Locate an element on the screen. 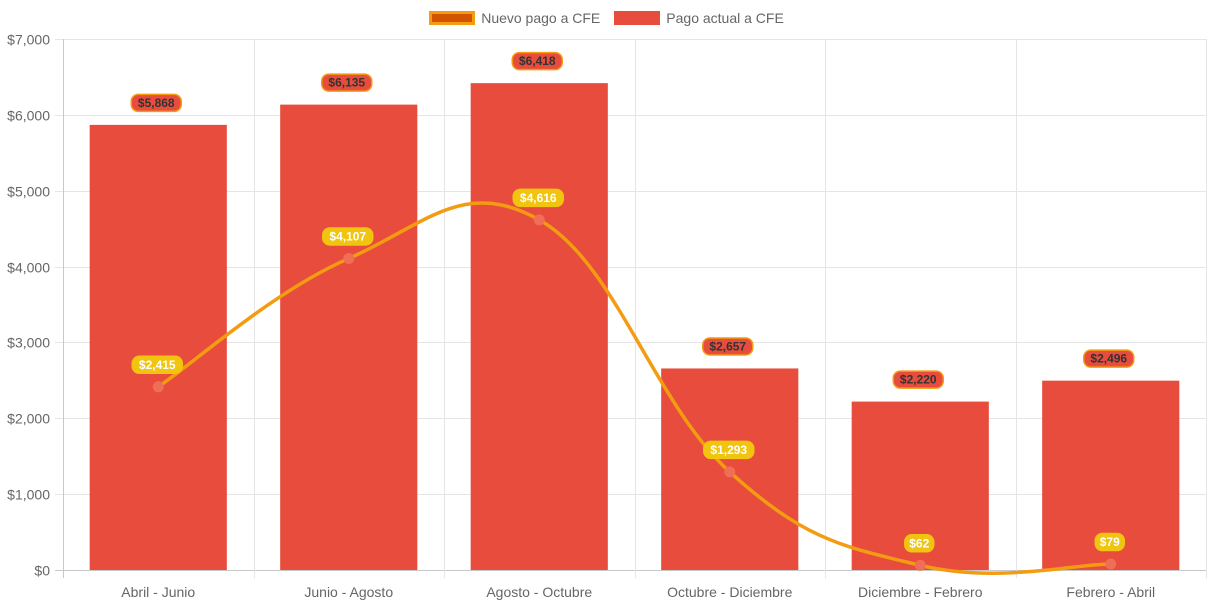 The image size is (1213, 606). legend-swatch-nuevo-pago is located at coordinates (452, 18).